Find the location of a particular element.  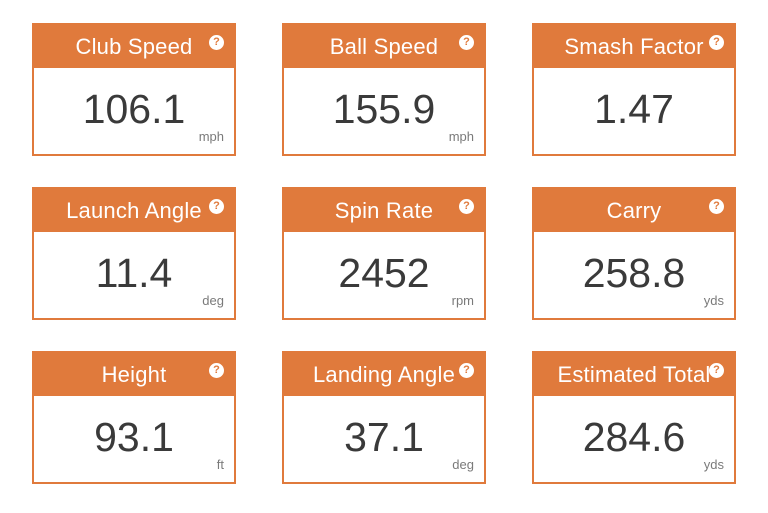

metric-title: Carry is located at coordinates (634, 210).